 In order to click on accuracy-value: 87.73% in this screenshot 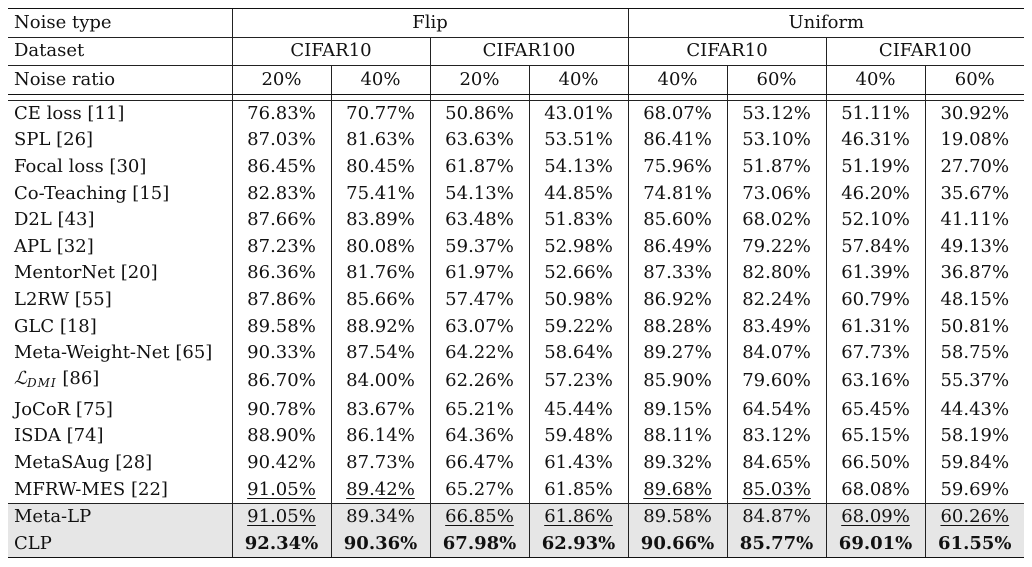, I will do `click(380, 462)`.